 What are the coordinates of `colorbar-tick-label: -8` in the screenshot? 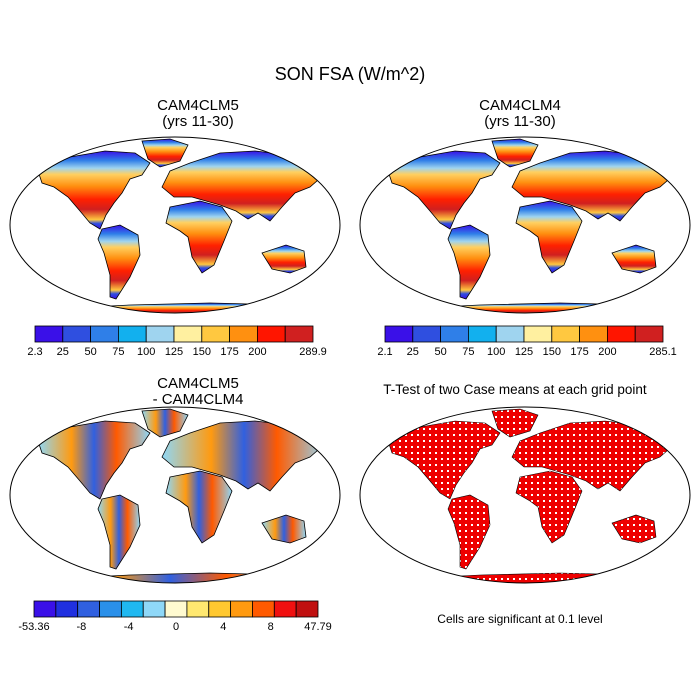 It's located at (81, 627).